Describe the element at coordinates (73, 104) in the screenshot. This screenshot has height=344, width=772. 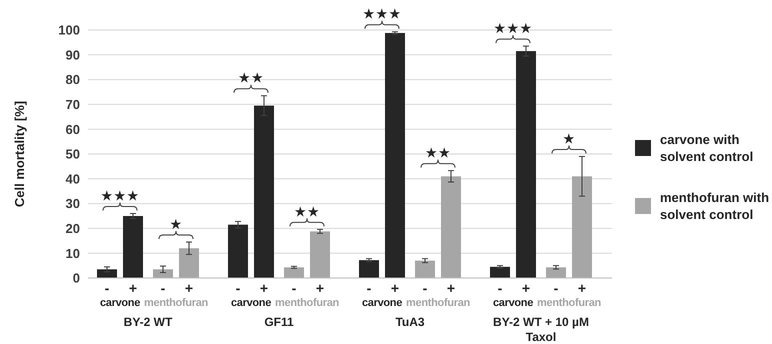
I see `y-tick-label: 70` at that location.